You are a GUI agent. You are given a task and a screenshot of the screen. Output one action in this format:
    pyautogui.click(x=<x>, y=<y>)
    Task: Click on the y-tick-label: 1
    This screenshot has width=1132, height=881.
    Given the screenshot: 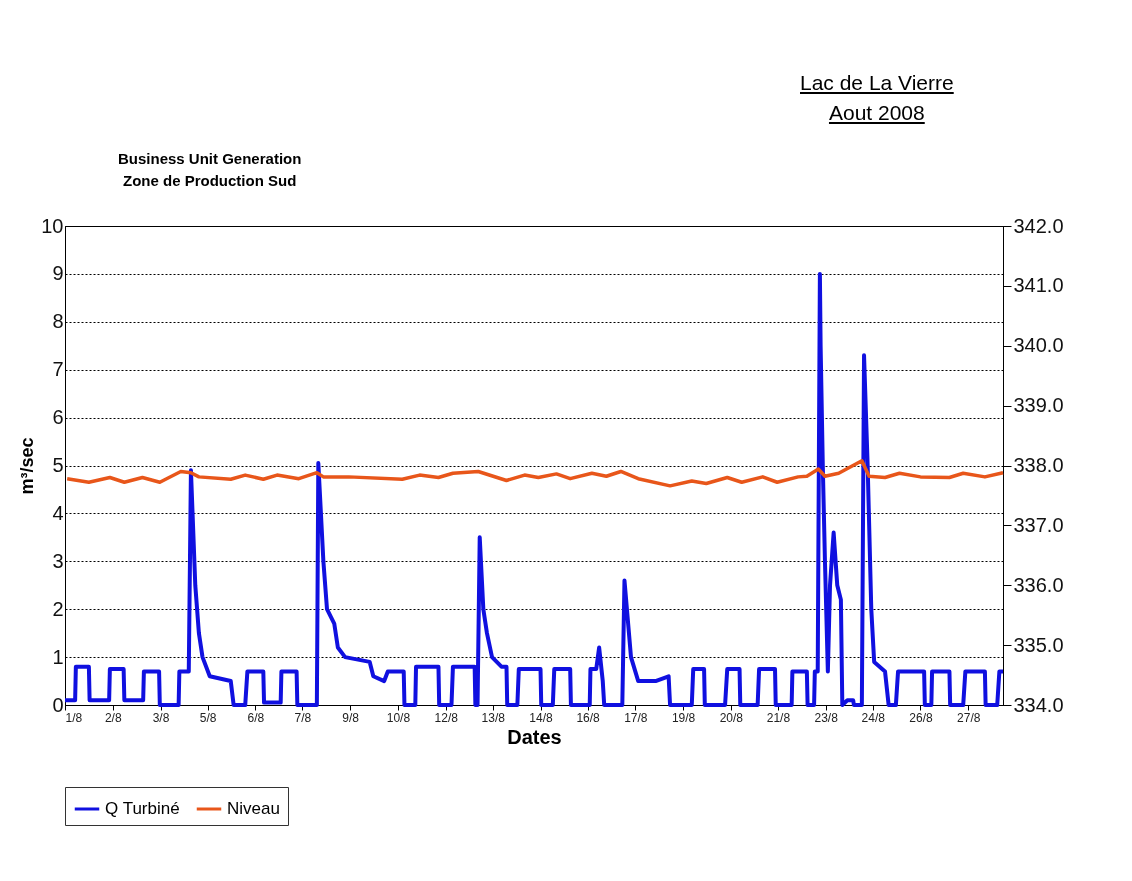 What is the action you would take?
    pyautogui.click(x=58, y=656)
    